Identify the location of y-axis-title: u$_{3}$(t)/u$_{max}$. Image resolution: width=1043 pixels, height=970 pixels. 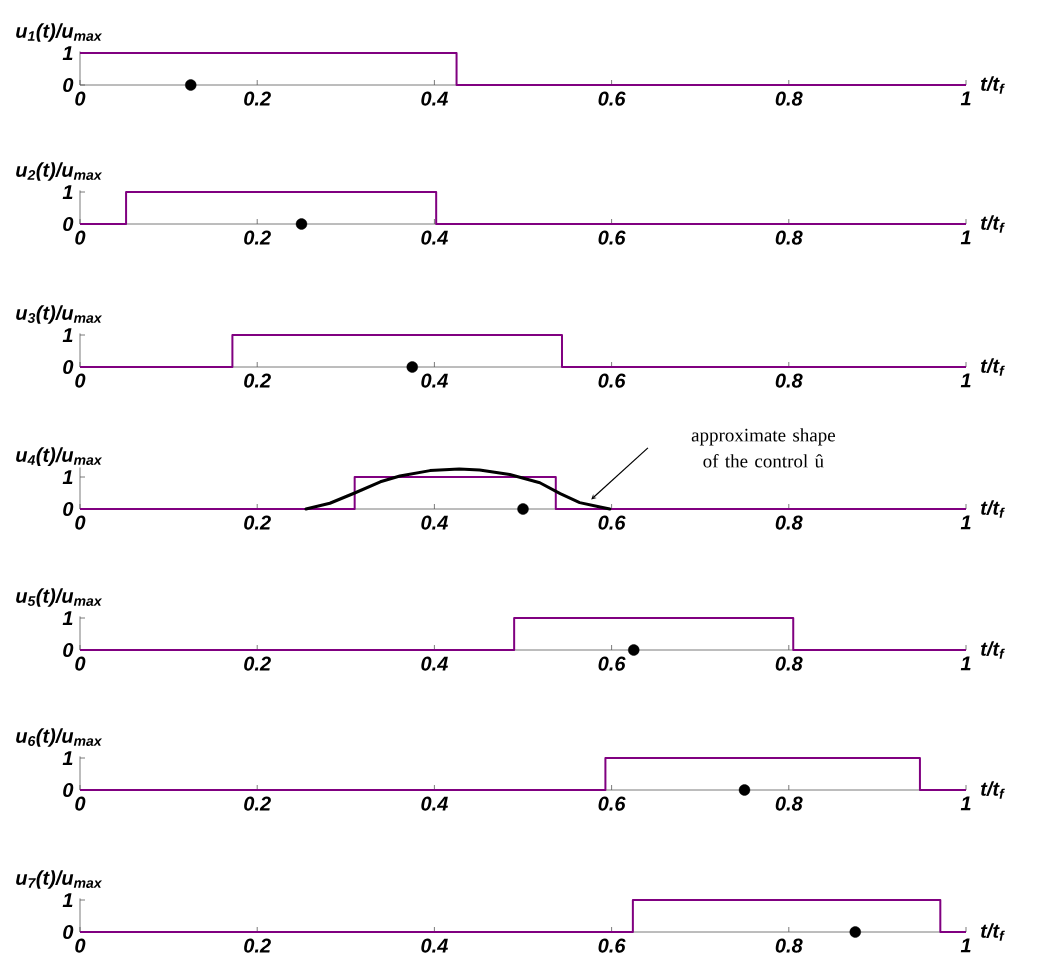
(59, 314).